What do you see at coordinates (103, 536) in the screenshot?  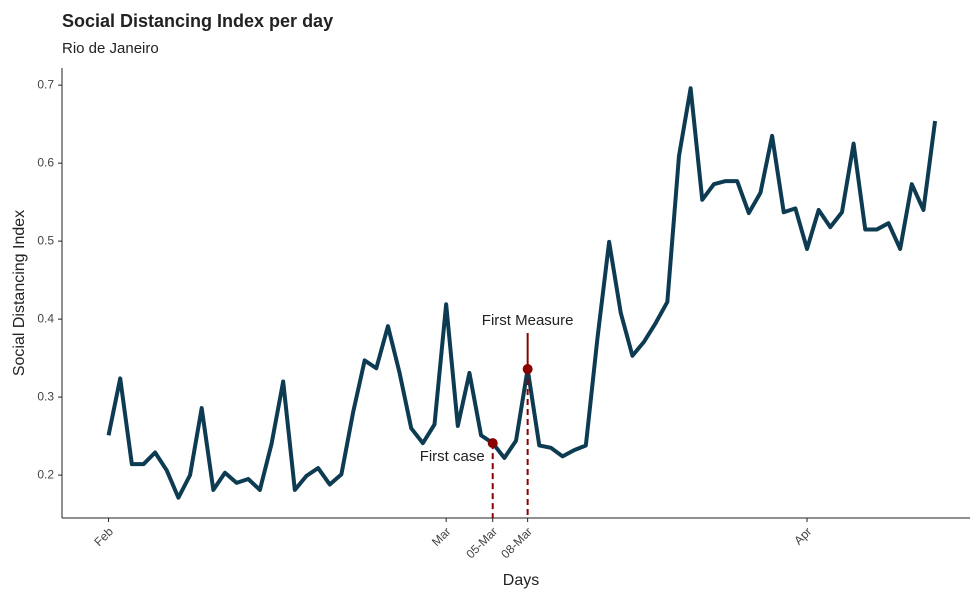 I see `x-tick-label: Feb` at bounding box center [103, 536].